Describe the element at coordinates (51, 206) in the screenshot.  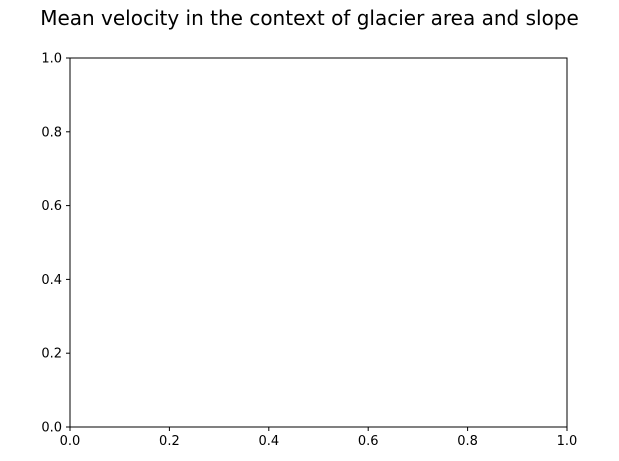
I see `y-tick-label: 0.6` at that location.